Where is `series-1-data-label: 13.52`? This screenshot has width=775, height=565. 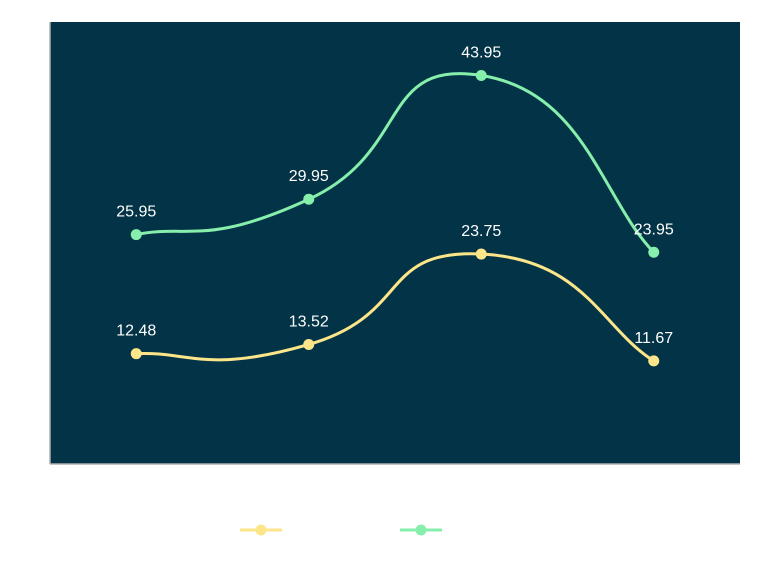
series-1-data-label: 13.52 is located at coordinates (309, 321).